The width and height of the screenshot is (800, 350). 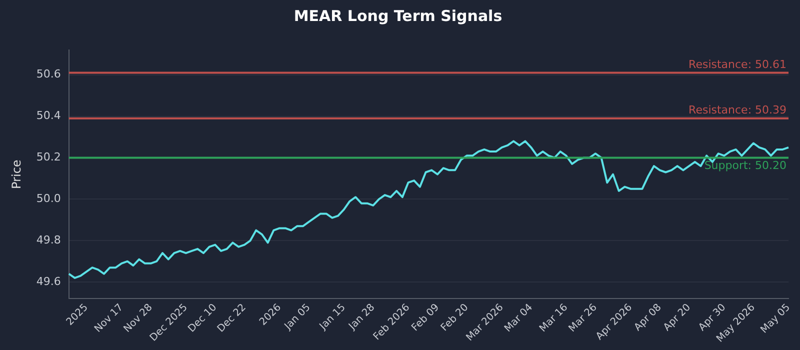 I want to click on x-tick-label: Mar 04, so click(x=519, y=318).